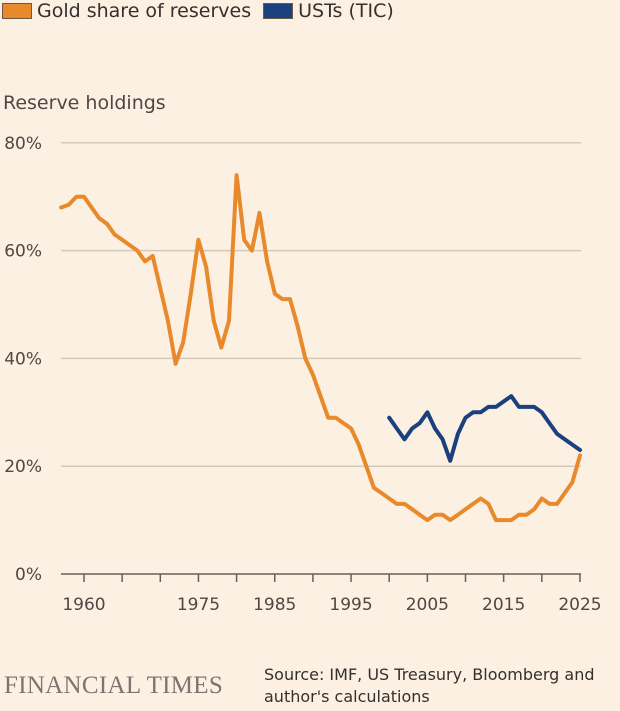  I want to click on legend: Gold share of reserves USTs (TIC), so click(204, 11).